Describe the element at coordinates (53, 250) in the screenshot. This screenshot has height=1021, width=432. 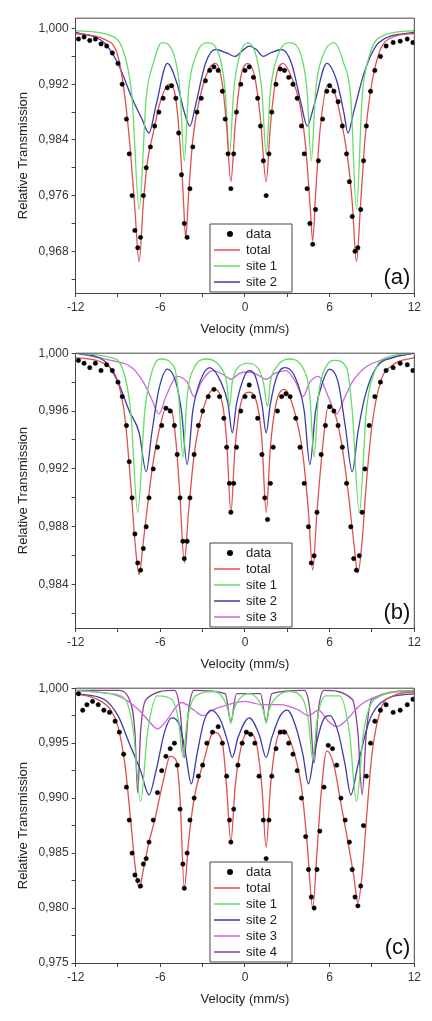
I see `y-tick-label: 0,968` at that location.